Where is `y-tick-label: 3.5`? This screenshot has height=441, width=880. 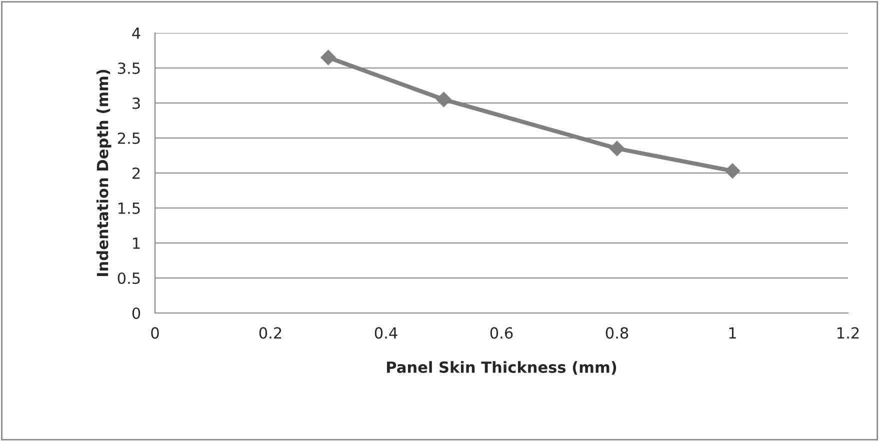 y-tick-label: 3.5 is located at coordinates (129, 68).